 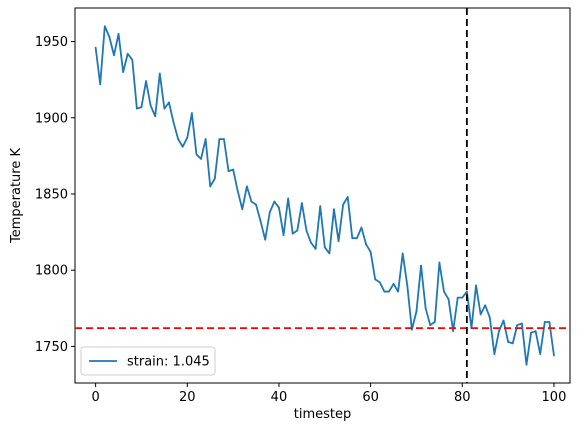 What do you see at coordinates (323, 414) in the screenshot?
I see `x-axis-label: timestep` at bounding box center [323, 414].